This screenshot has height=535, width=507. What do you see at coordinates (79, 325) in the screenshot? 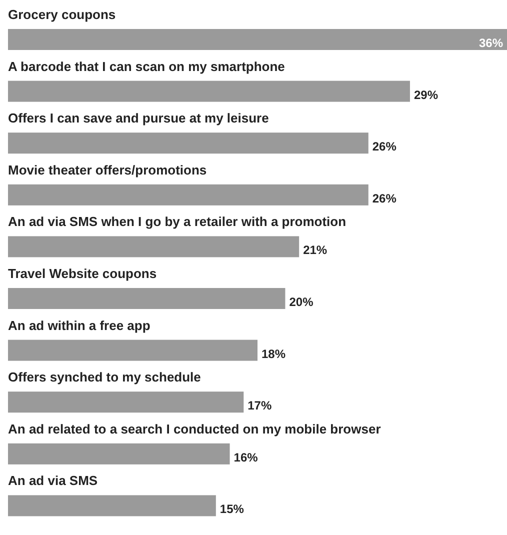
I see `y-tick-label: An ad within a free app` at bounding box center [79, 325].